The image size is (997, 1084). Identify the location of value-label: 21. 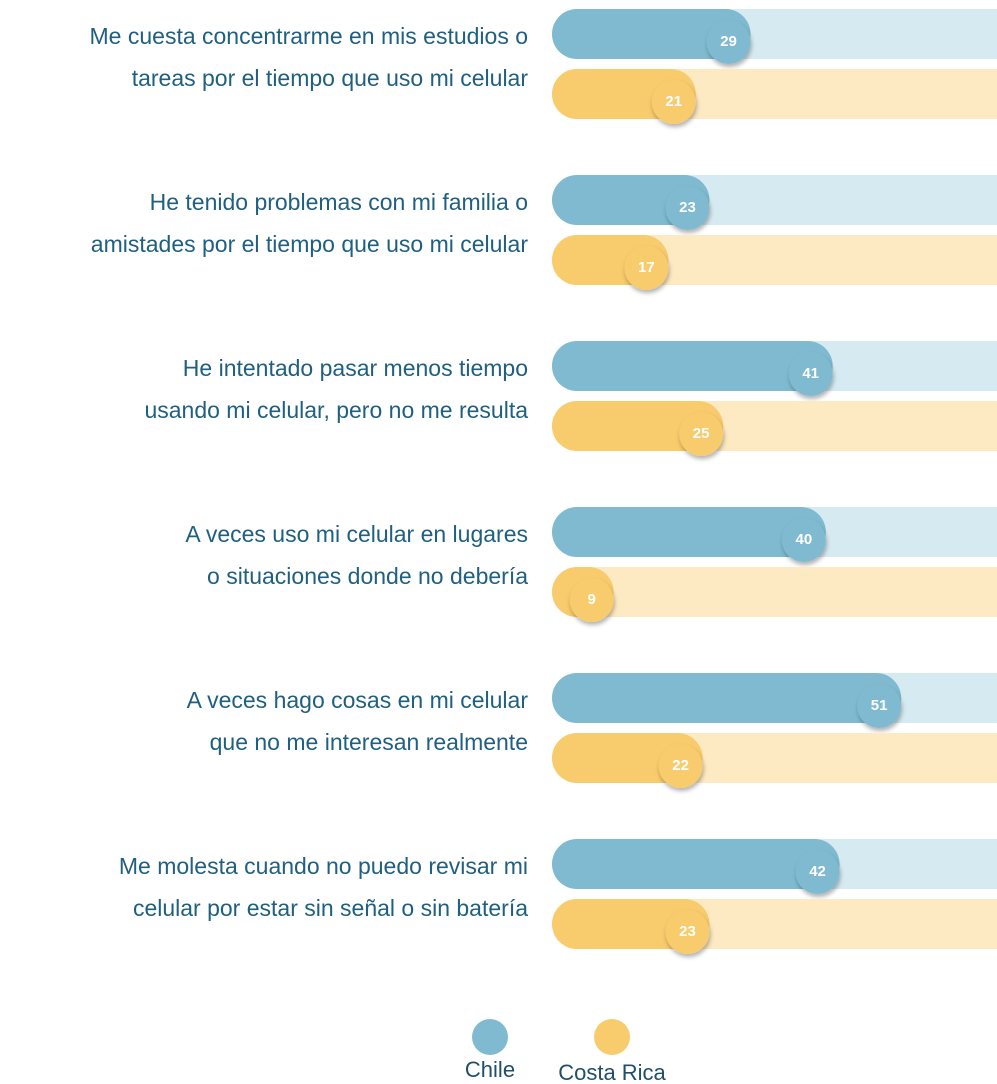
(673, 101).